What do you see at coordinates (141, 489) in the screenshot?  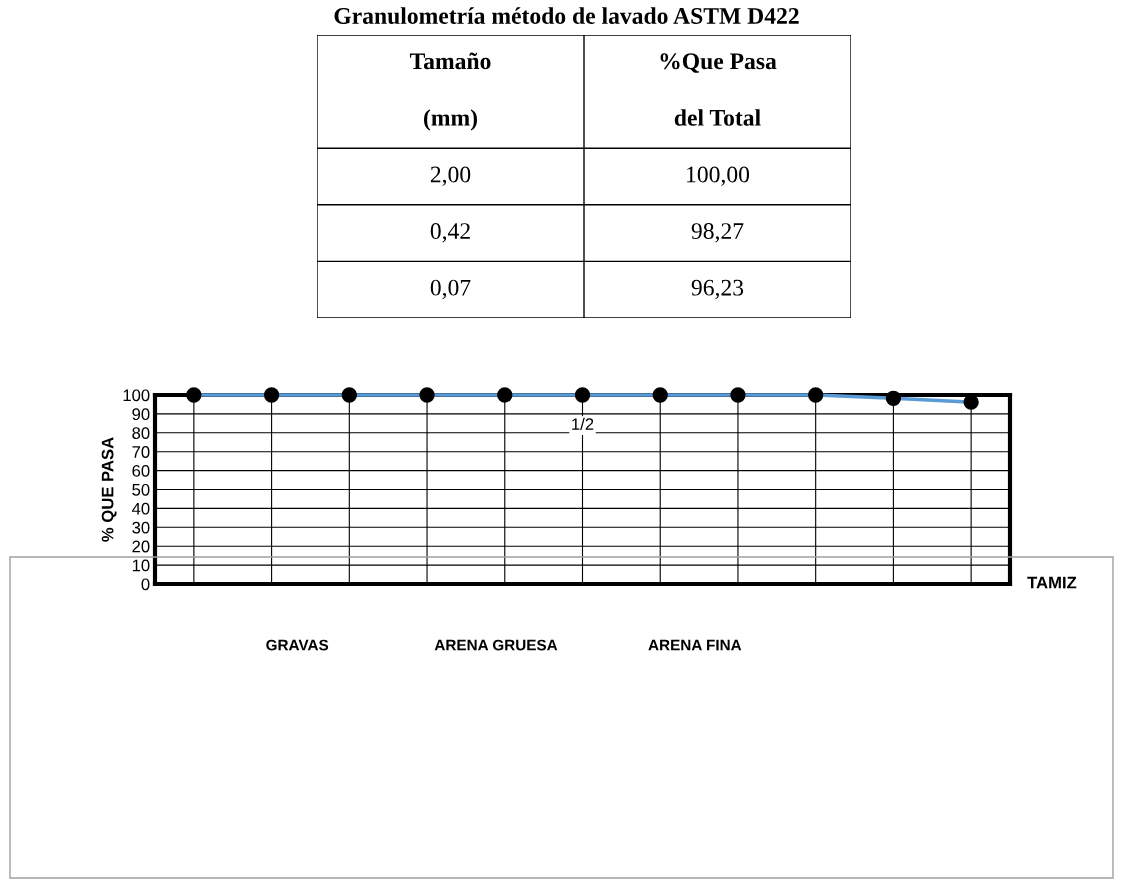 I see `y-tick-label: 50` at bounding box center [141, 489].